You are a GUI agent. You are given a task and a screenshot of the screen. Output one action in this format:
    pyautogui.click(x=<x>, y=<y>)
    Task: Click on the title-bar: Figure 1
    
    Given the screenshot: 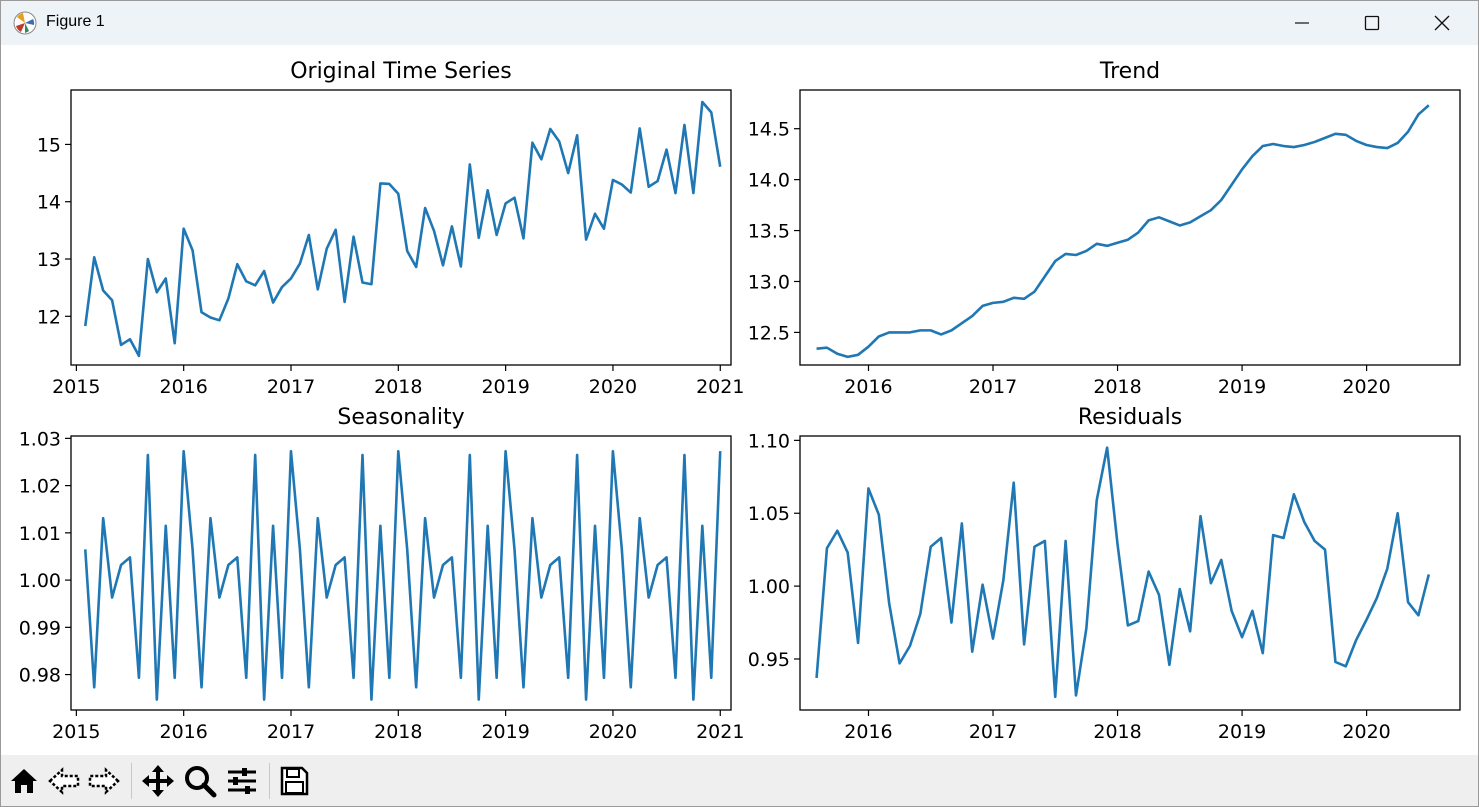 What is the action you would take?
    pyautogui.click(x=739, y=23)
    